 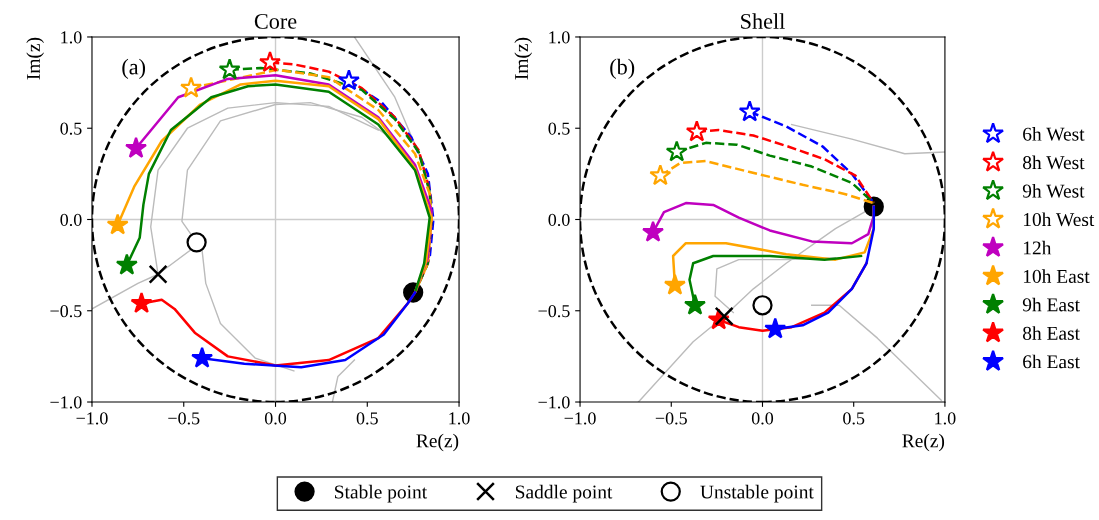 I want to click on legend-label: 6h East, so click(x=1051, y=361).